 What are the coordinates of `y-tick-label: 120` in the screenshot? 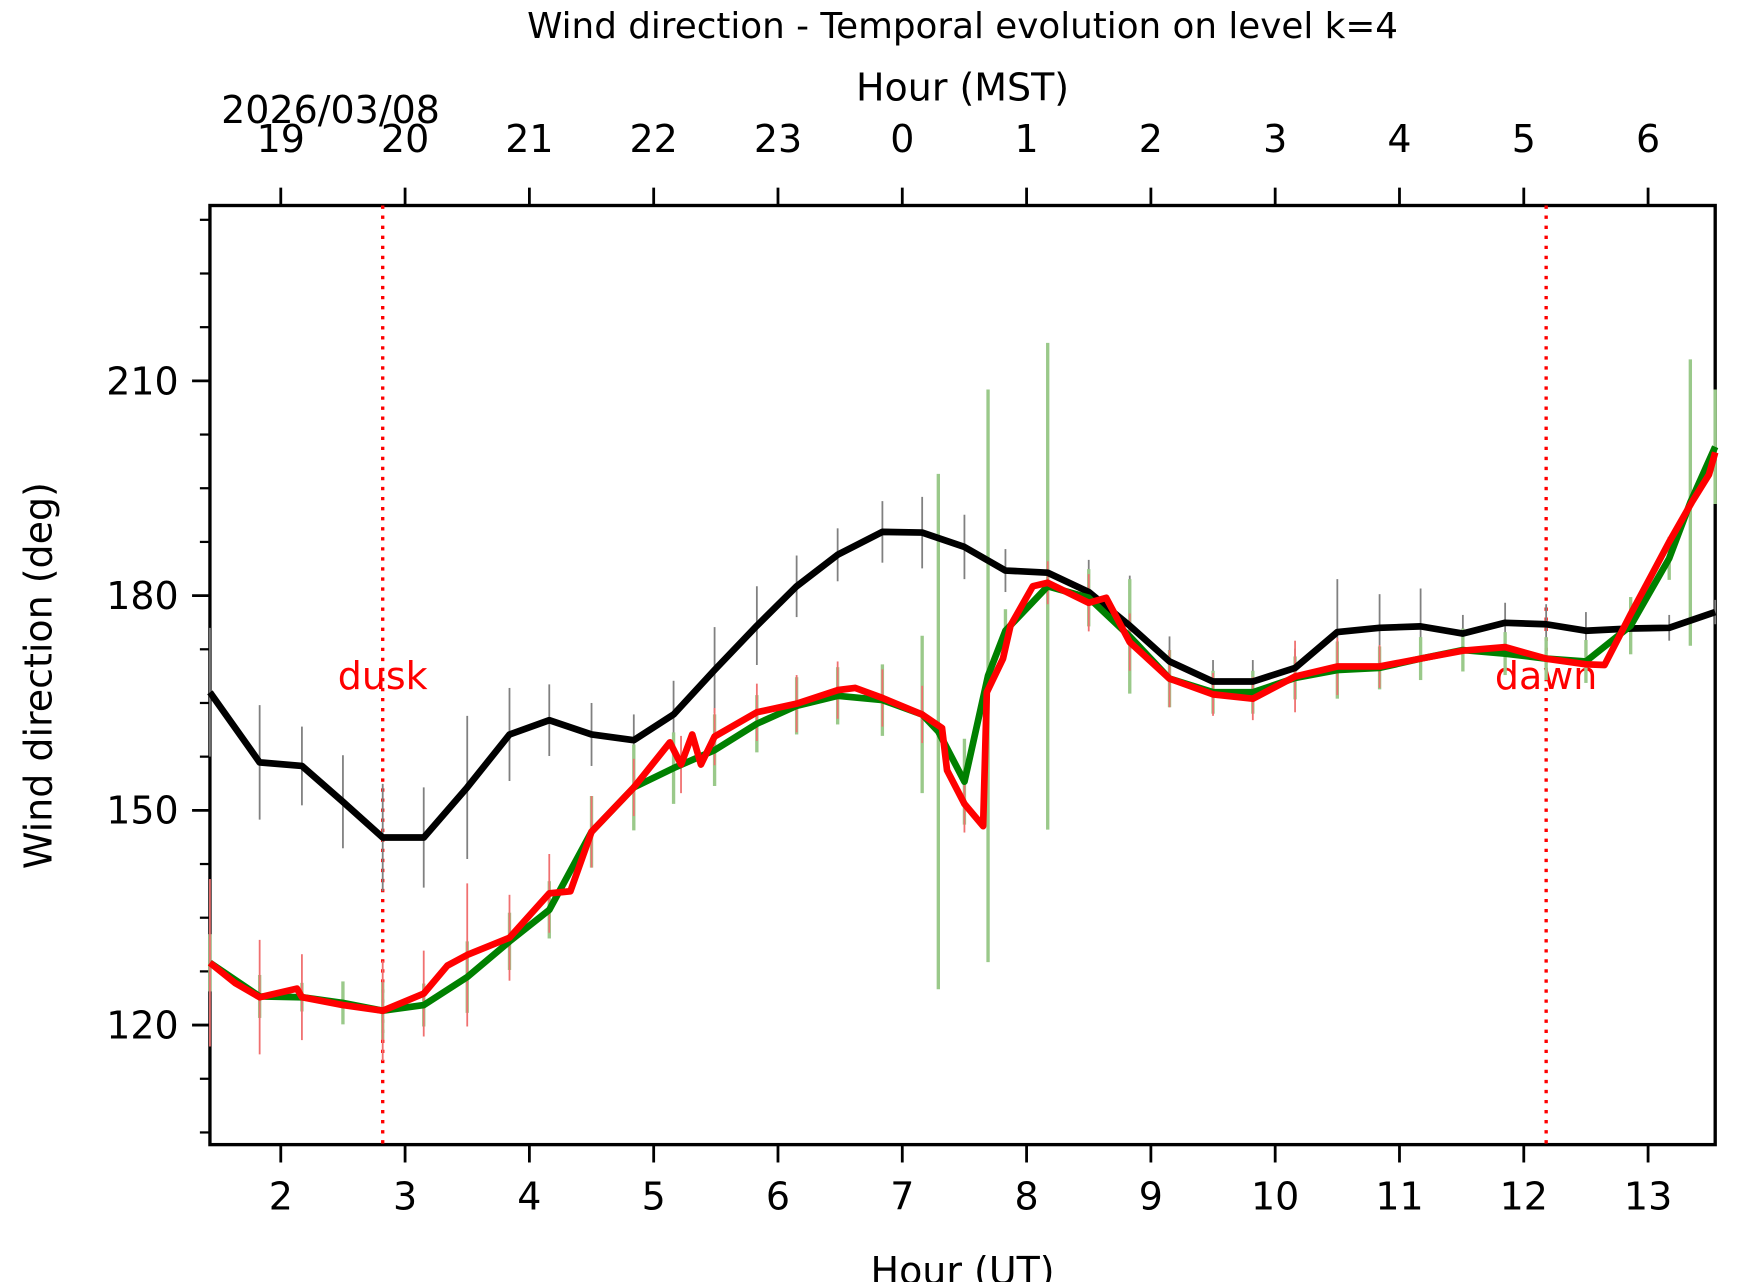 It's located at (142, 1025).